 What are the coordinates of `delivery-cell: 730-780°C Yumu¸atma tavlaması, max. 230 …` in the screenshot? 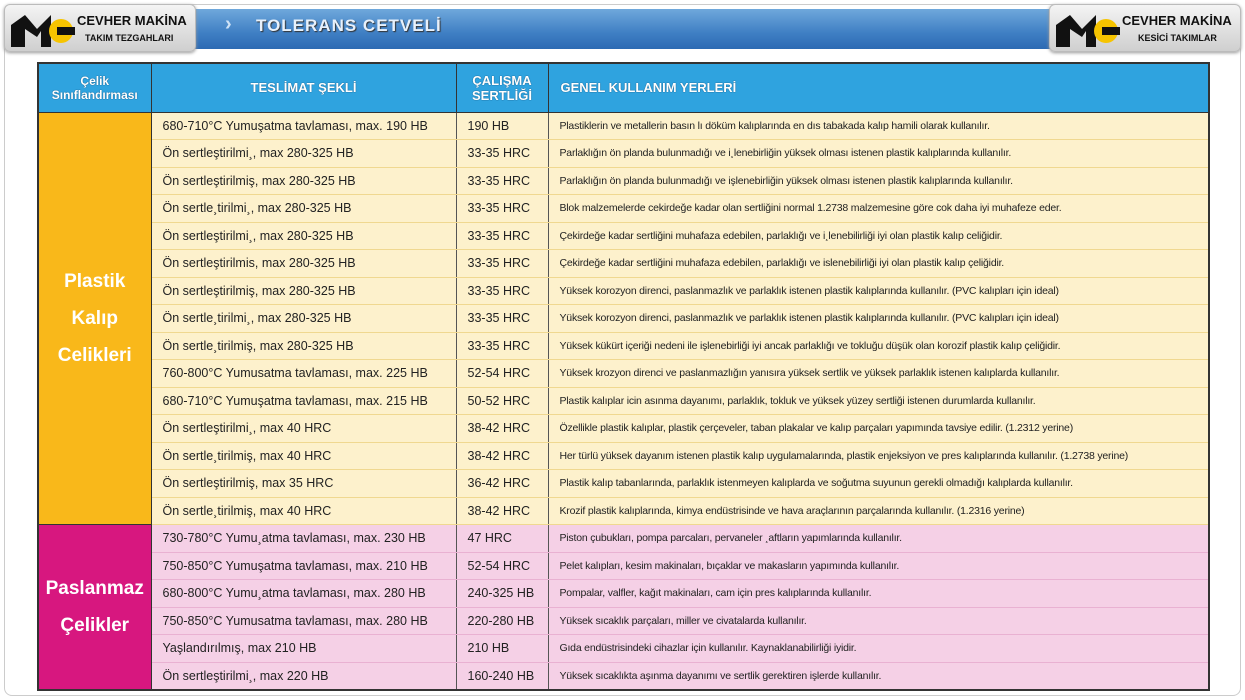 It's located at (303, 538).